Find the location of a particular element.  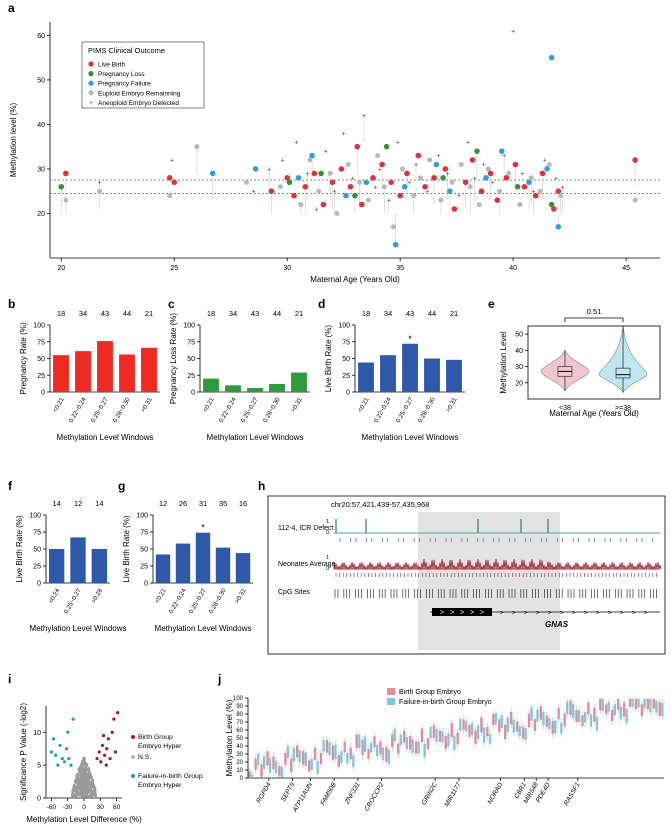

d-count-label: 44 is located at coordinates (432, 313).